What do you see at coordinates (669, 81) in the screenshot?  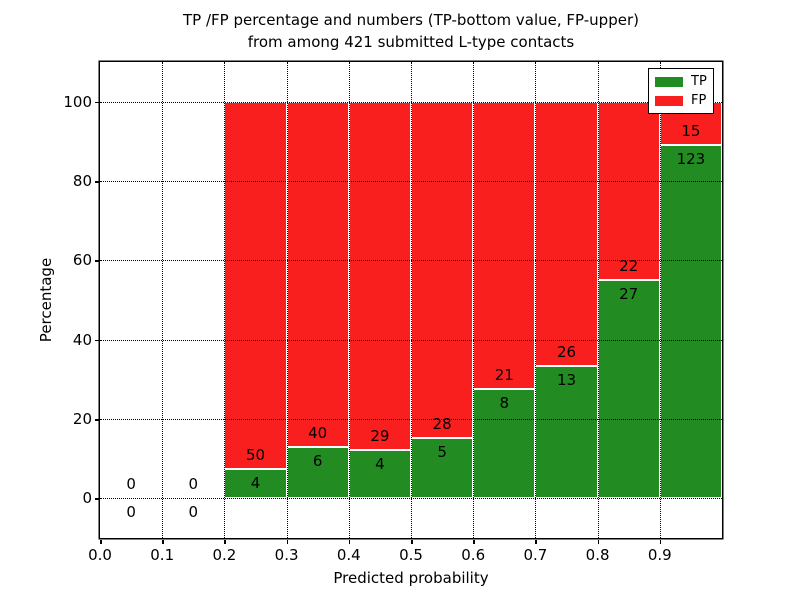 I see `tp-legend-swatch` at bounding box center [669, 81].